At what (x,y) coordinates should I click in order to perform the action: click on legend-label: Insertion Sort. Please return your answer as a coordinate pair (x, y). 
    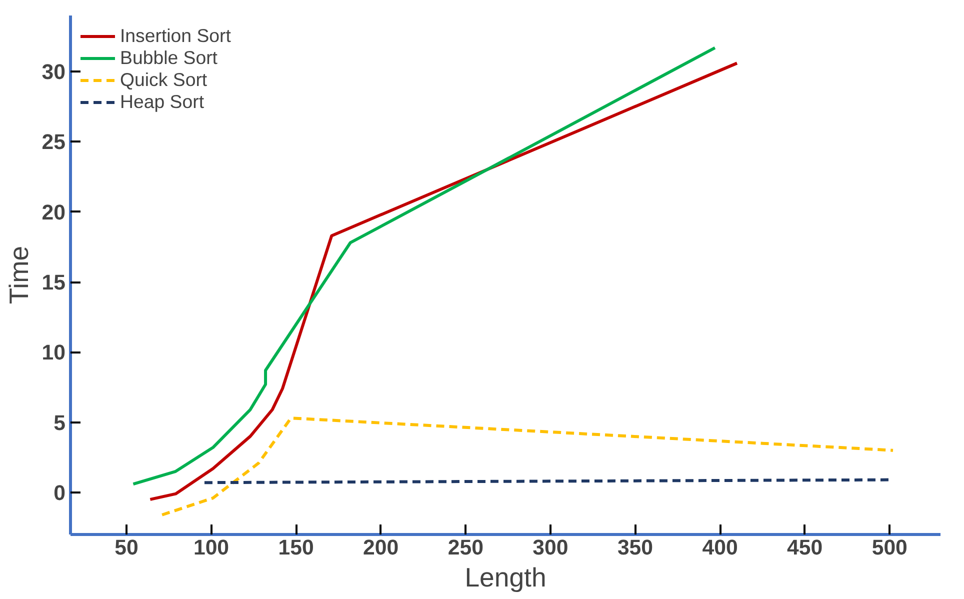
    Looking at the image, I should click on (175, 36).